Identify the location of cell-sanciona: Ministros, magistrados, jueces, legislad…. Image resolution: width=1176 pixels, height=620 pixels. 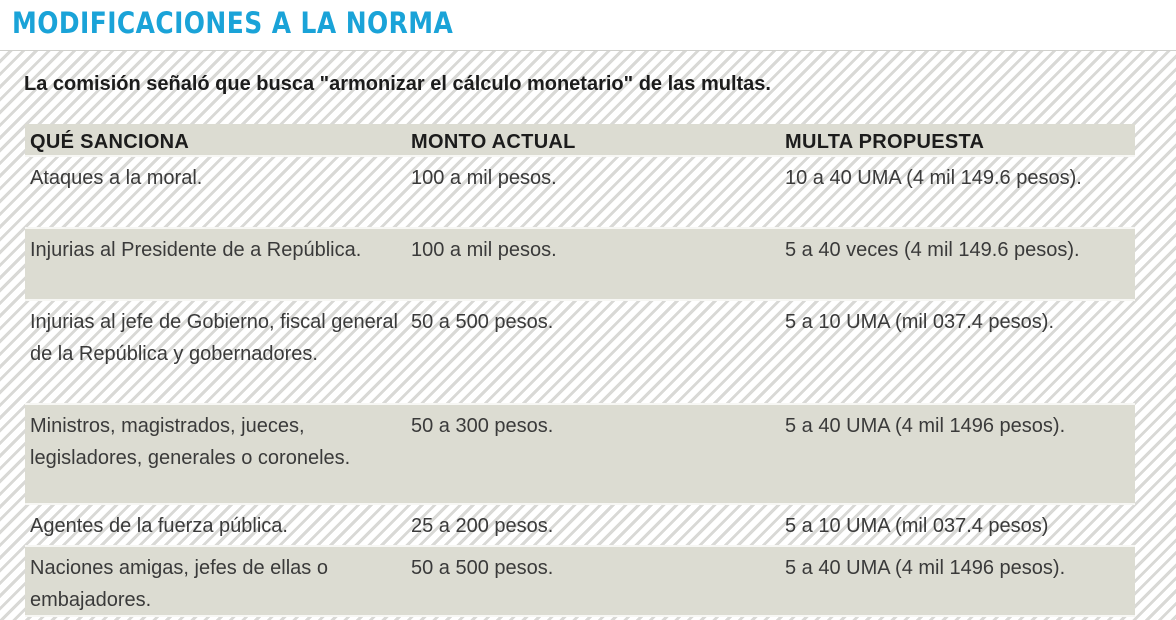
(190, 442).